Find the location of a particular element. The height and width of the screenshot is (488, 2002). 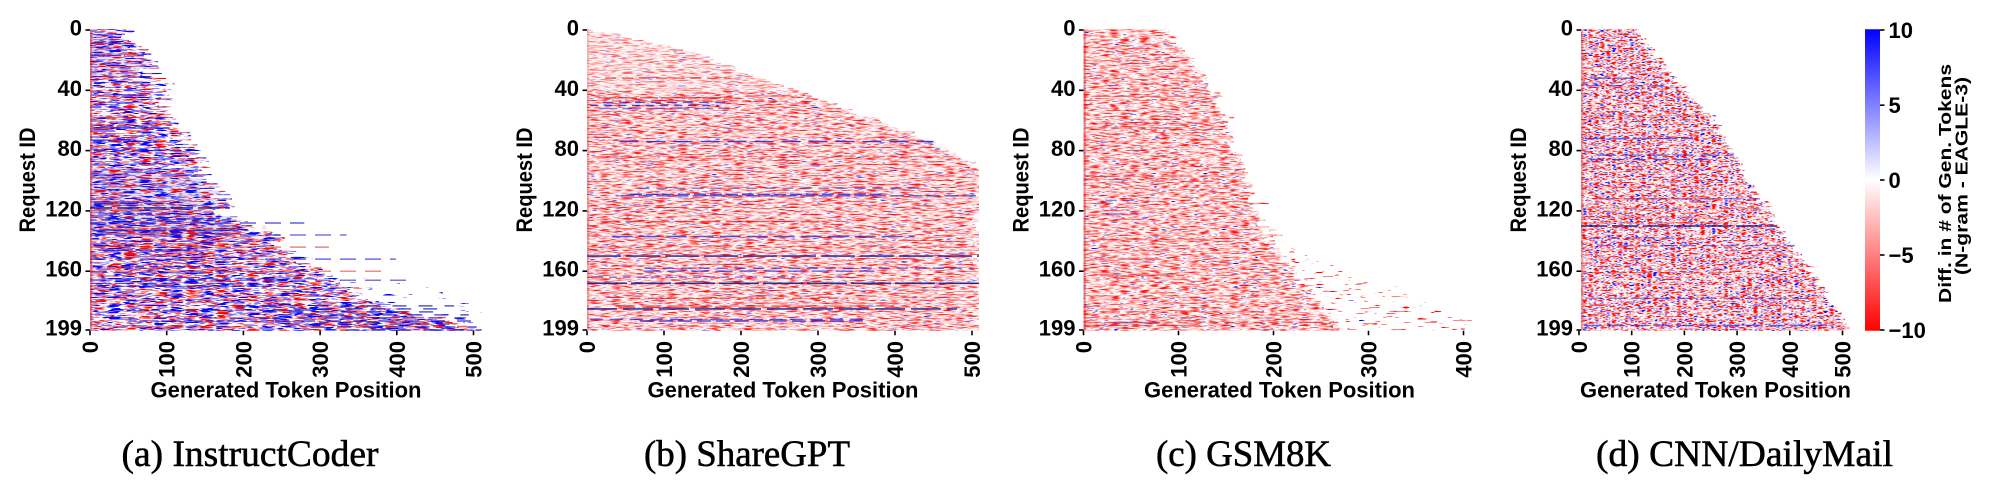

svg-text: (d) CNN/DailyMail is located at coordinates (1744, 454).